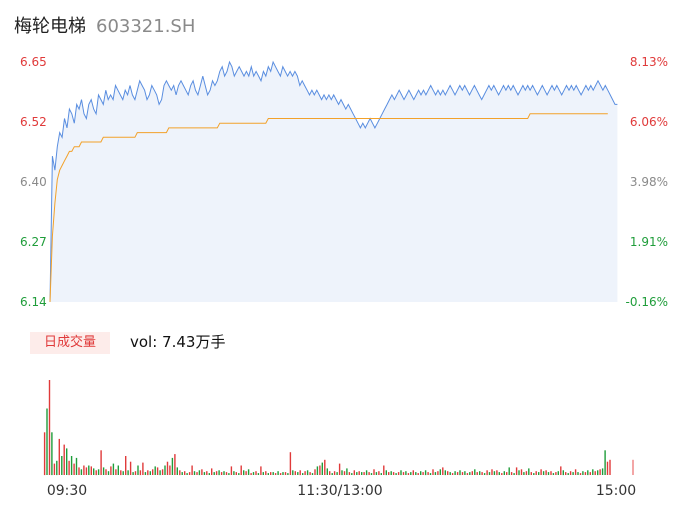 This screenshot has height=524, width=686. Describe the element at coordinates (649, 62) in the screenshot. I see `y-tick-right: 8.13%` at that location.